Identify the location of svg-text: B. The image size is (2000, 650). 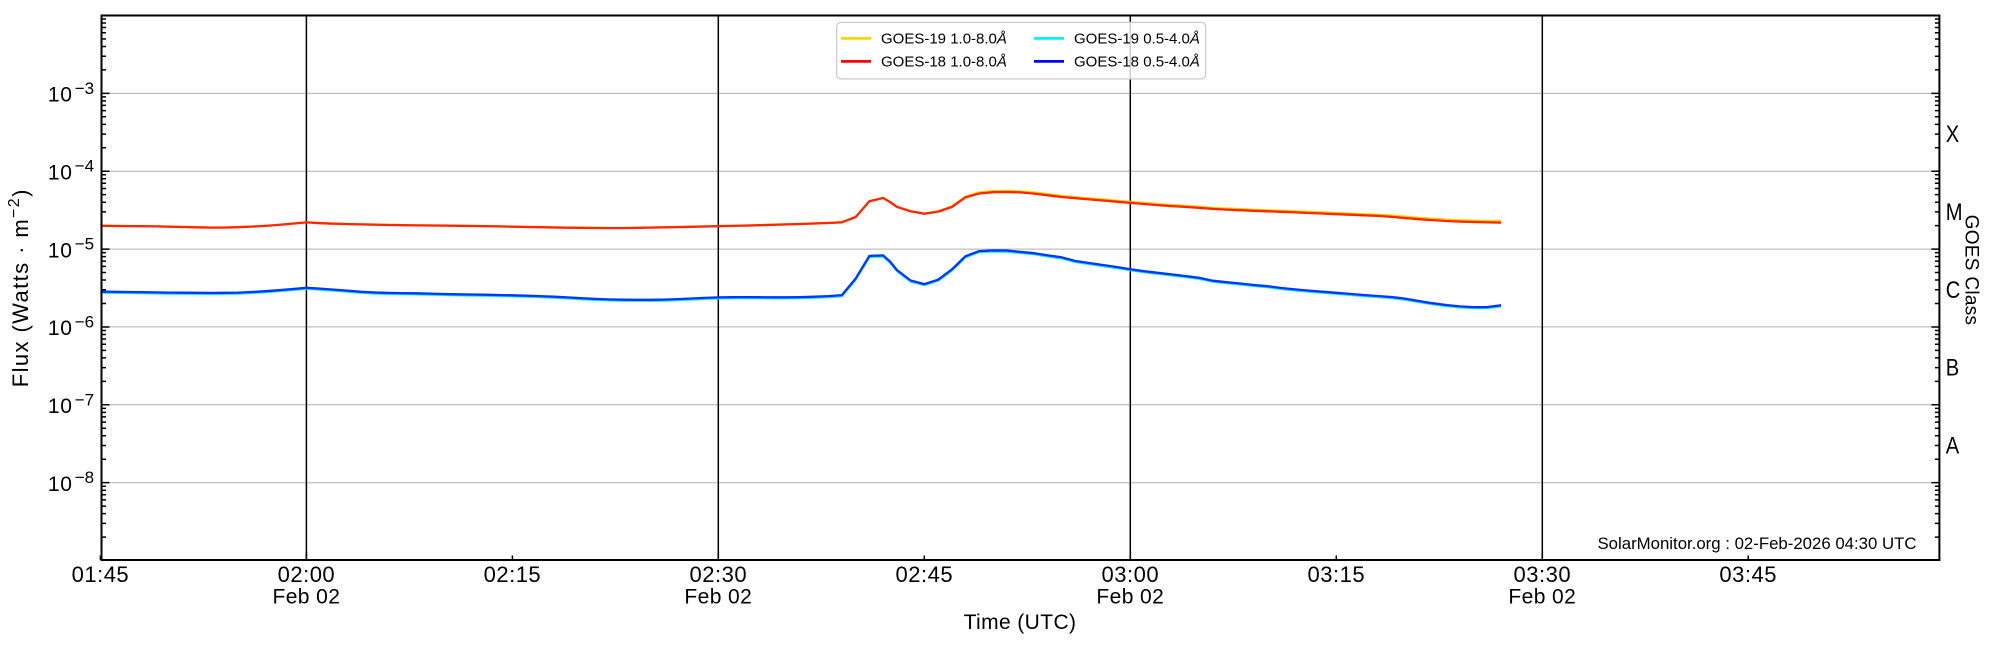
(1952, 367).